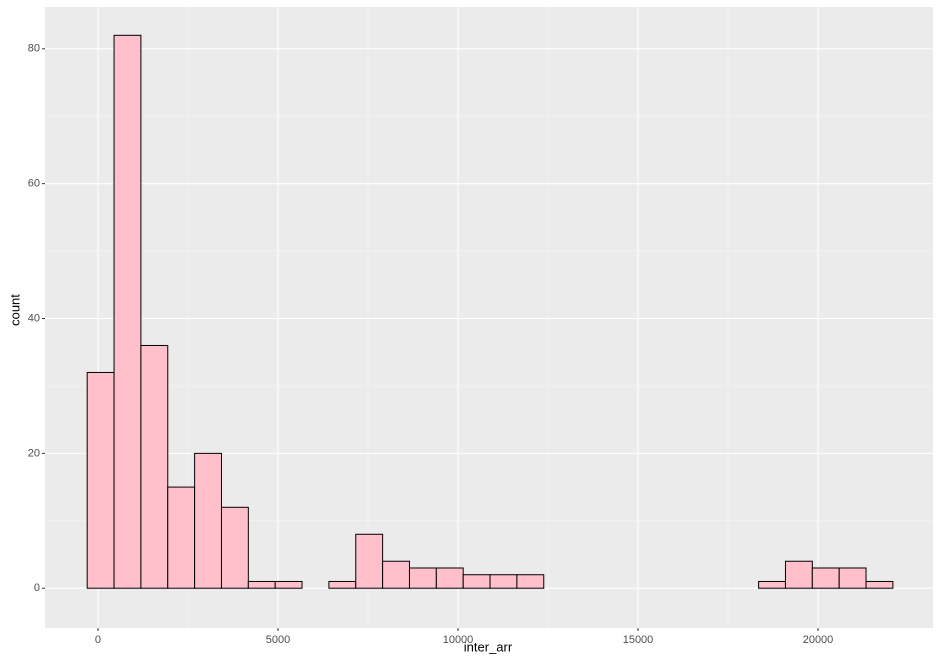 Image resolution: width=941 pixels, height=665 pixels. I want to click on y-tick-label: 20, so click(34, 453).